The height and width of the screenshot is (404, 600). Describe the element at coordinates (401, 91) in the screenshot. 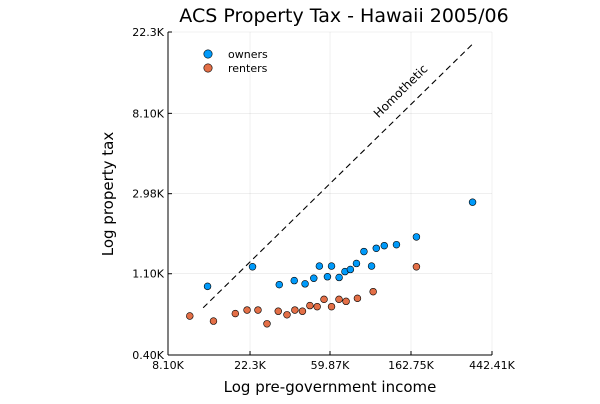

I see `homothetic-label: Homothetic` at that location.